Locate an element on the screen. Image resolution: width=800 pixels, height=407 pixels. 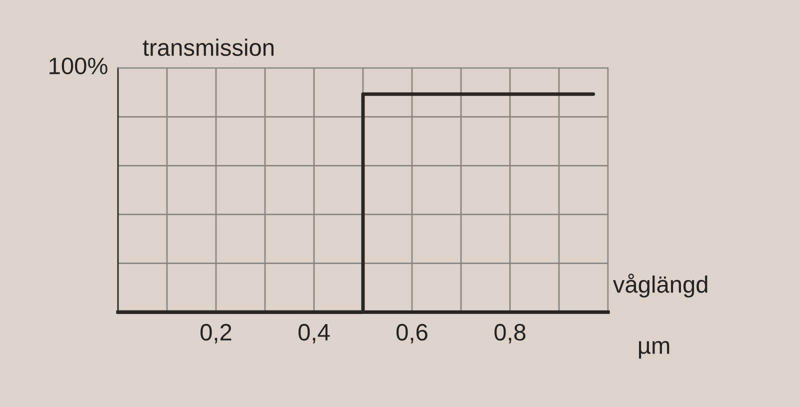
x-tick-label: 0,4 is located at coordinates (314, 334).